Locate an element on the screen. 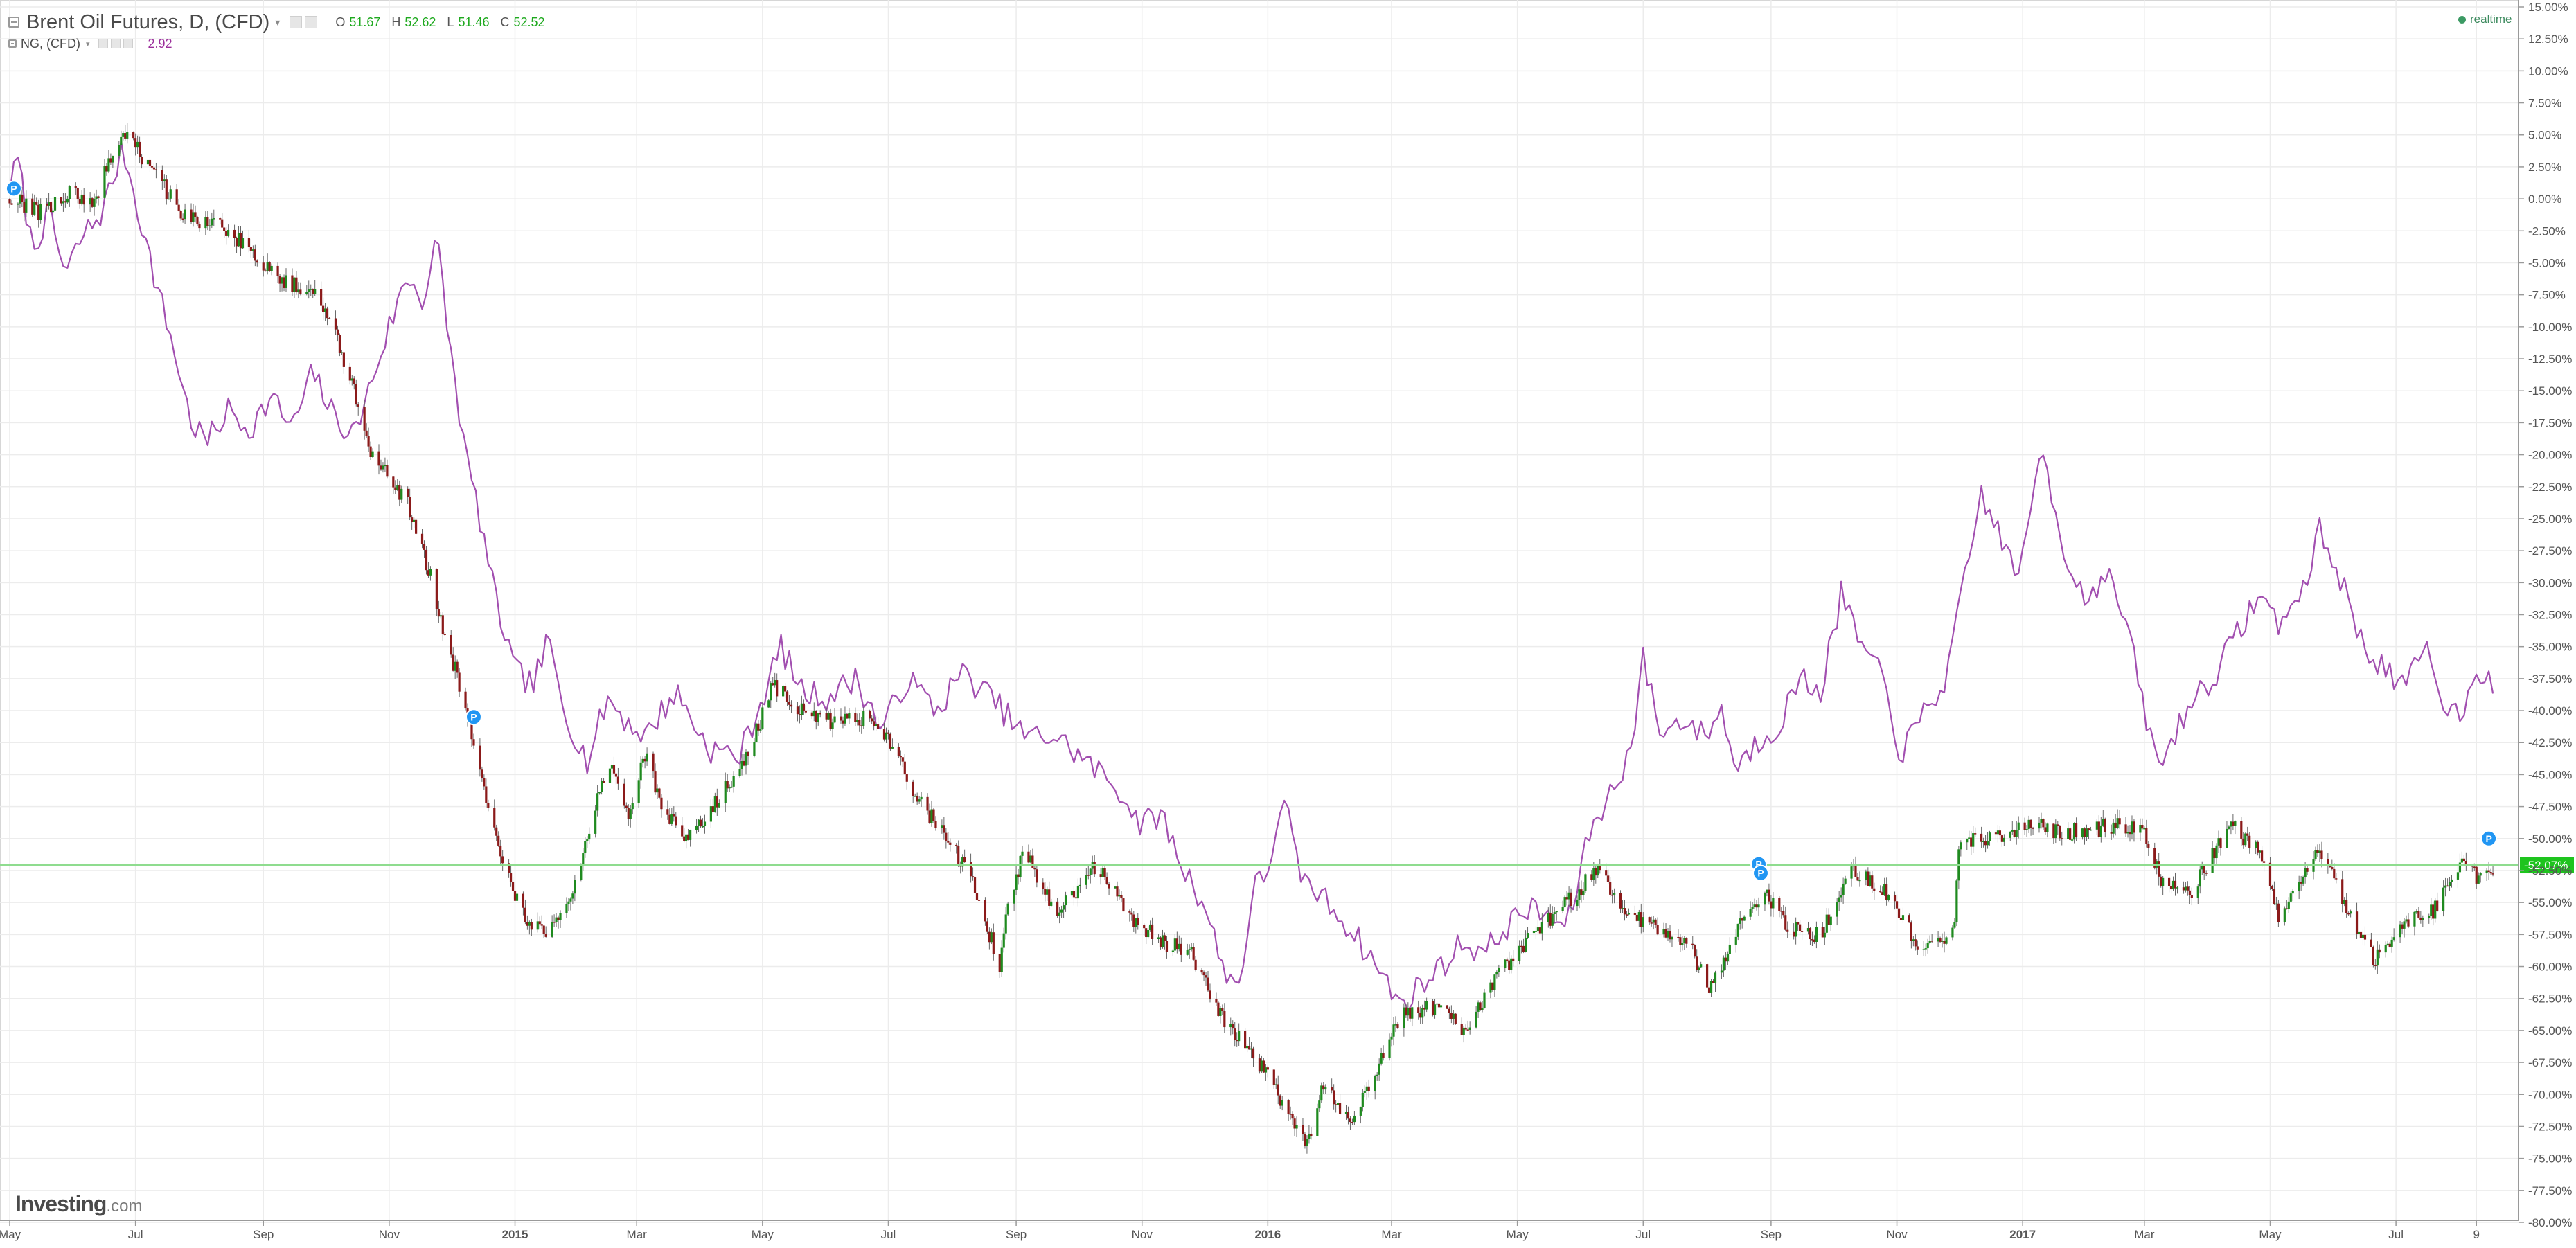 This screenshot has width=2576, height=1248. x-tick-label: Mar is located at coordinates (1391, 1234).